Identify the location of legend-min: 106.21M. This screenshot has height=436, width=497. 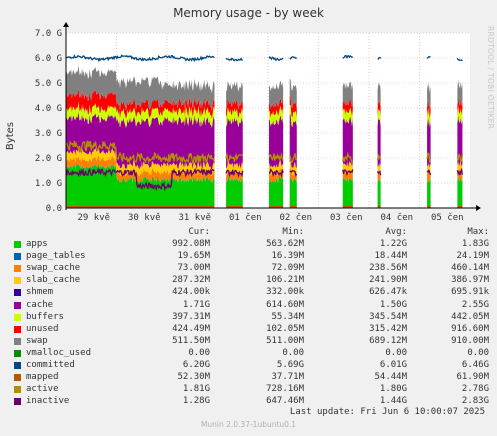
(285, 280).